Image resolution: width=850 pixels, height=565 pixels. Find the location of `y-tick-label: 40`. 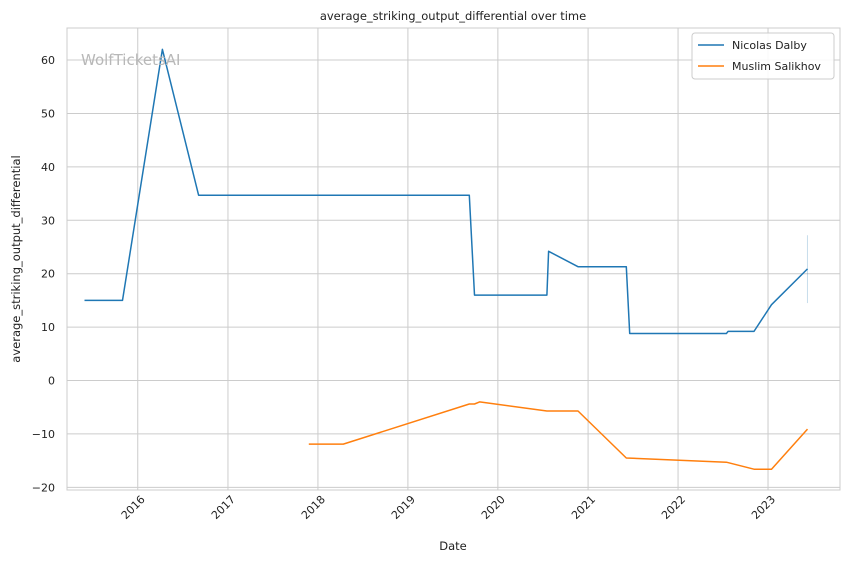

y-tick-label: 40 is located at coordinates (48, 167).